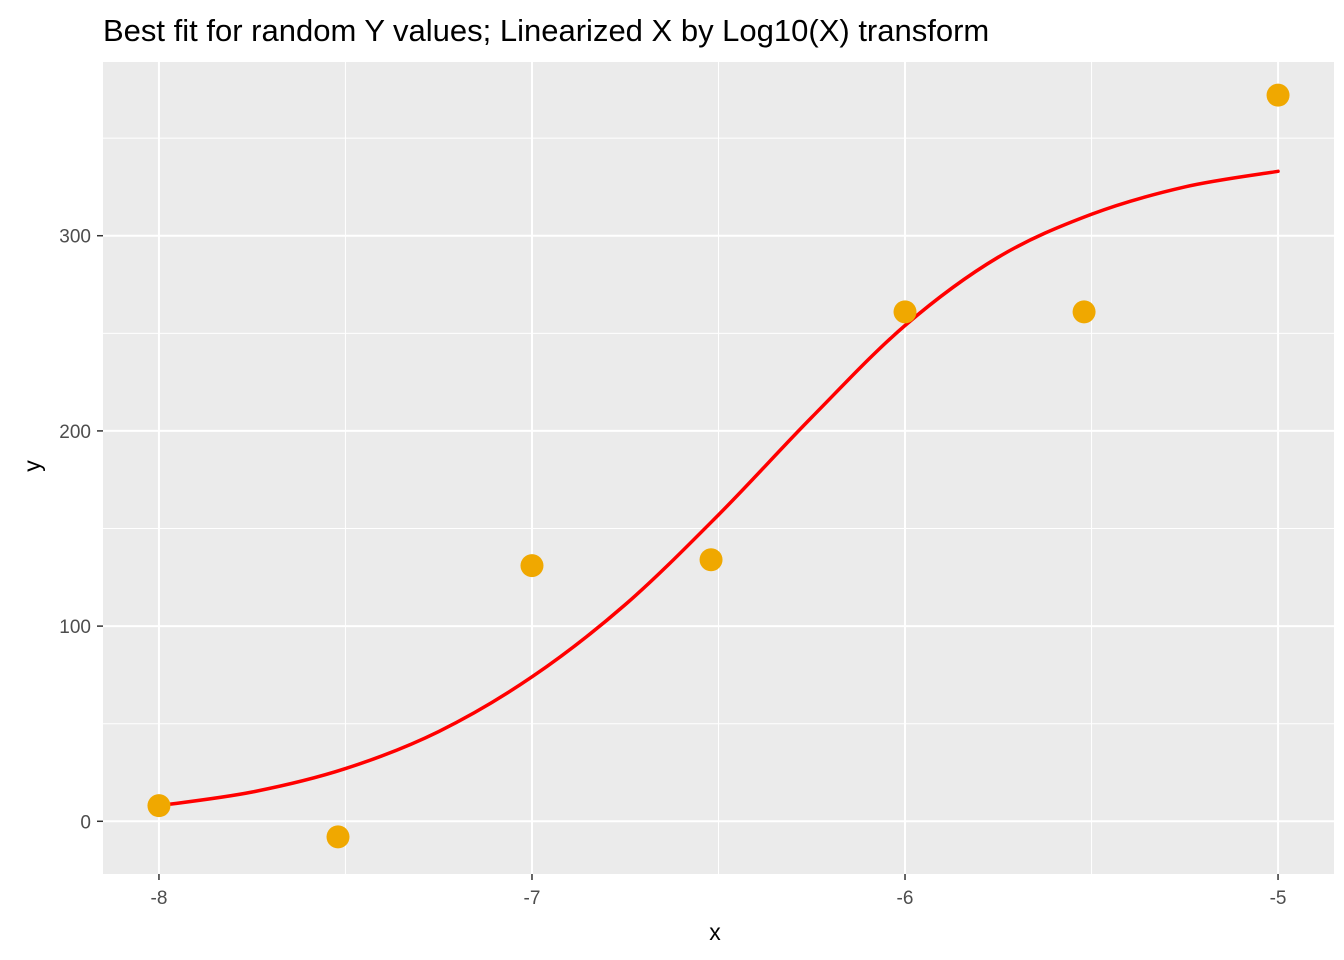  I want to click on y-tick-label: 0, so click(85, 822).